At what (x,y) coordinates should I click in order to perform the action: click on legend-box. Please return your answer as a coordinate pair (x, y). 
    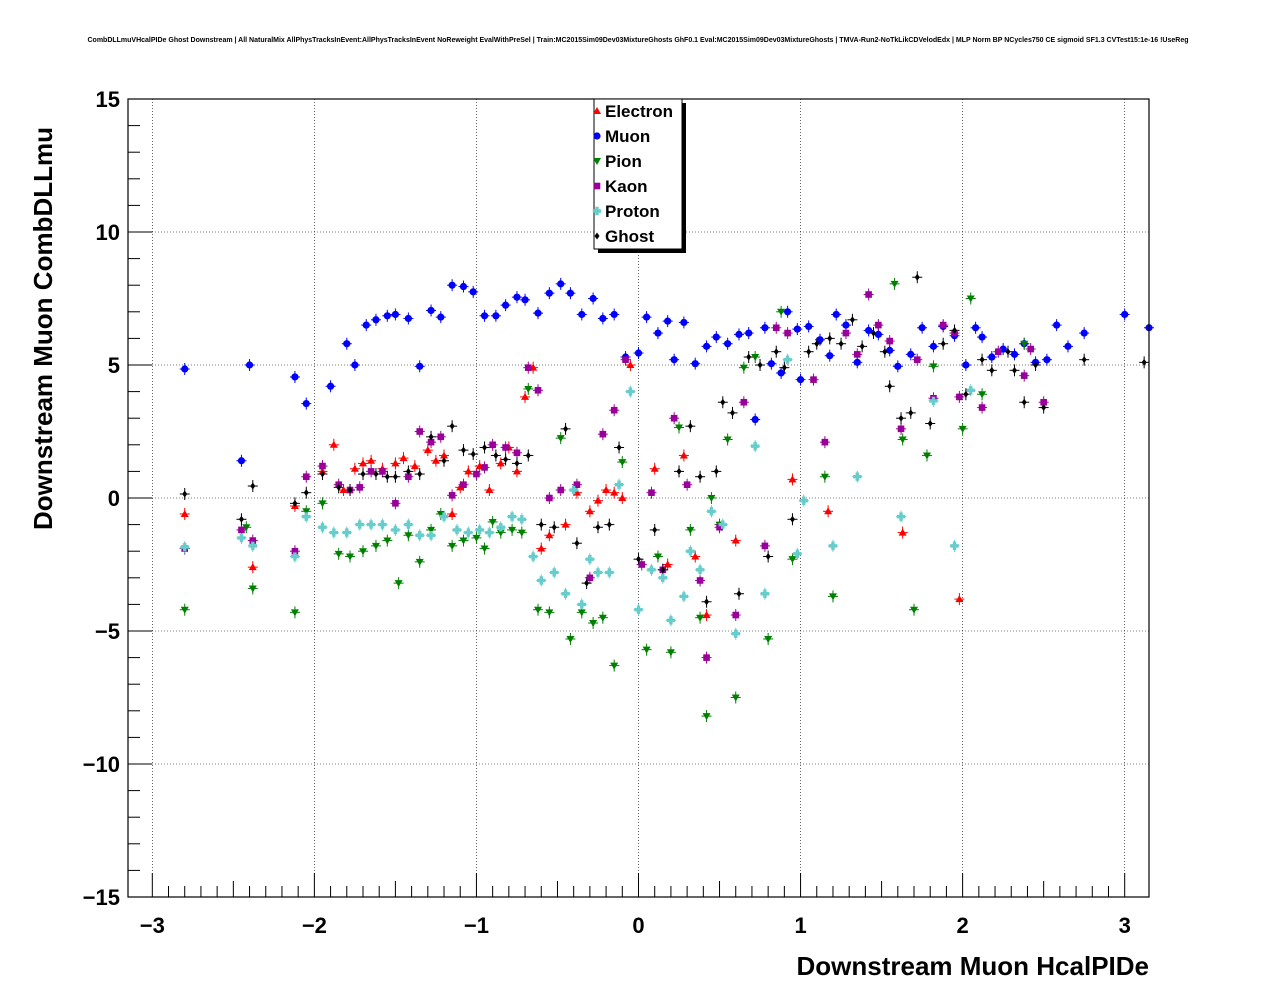
    Looking at the image, I should click on (638, 174).